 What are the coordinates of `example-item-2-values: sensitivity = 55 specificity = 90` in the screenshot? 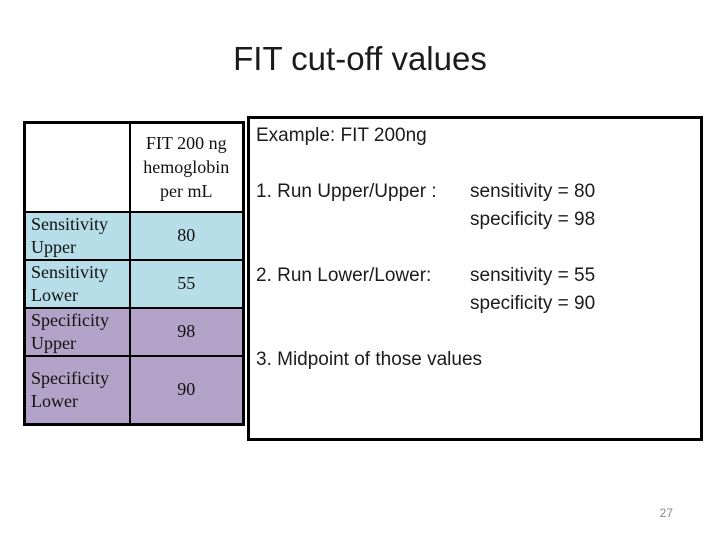 It's located at (532, 290).